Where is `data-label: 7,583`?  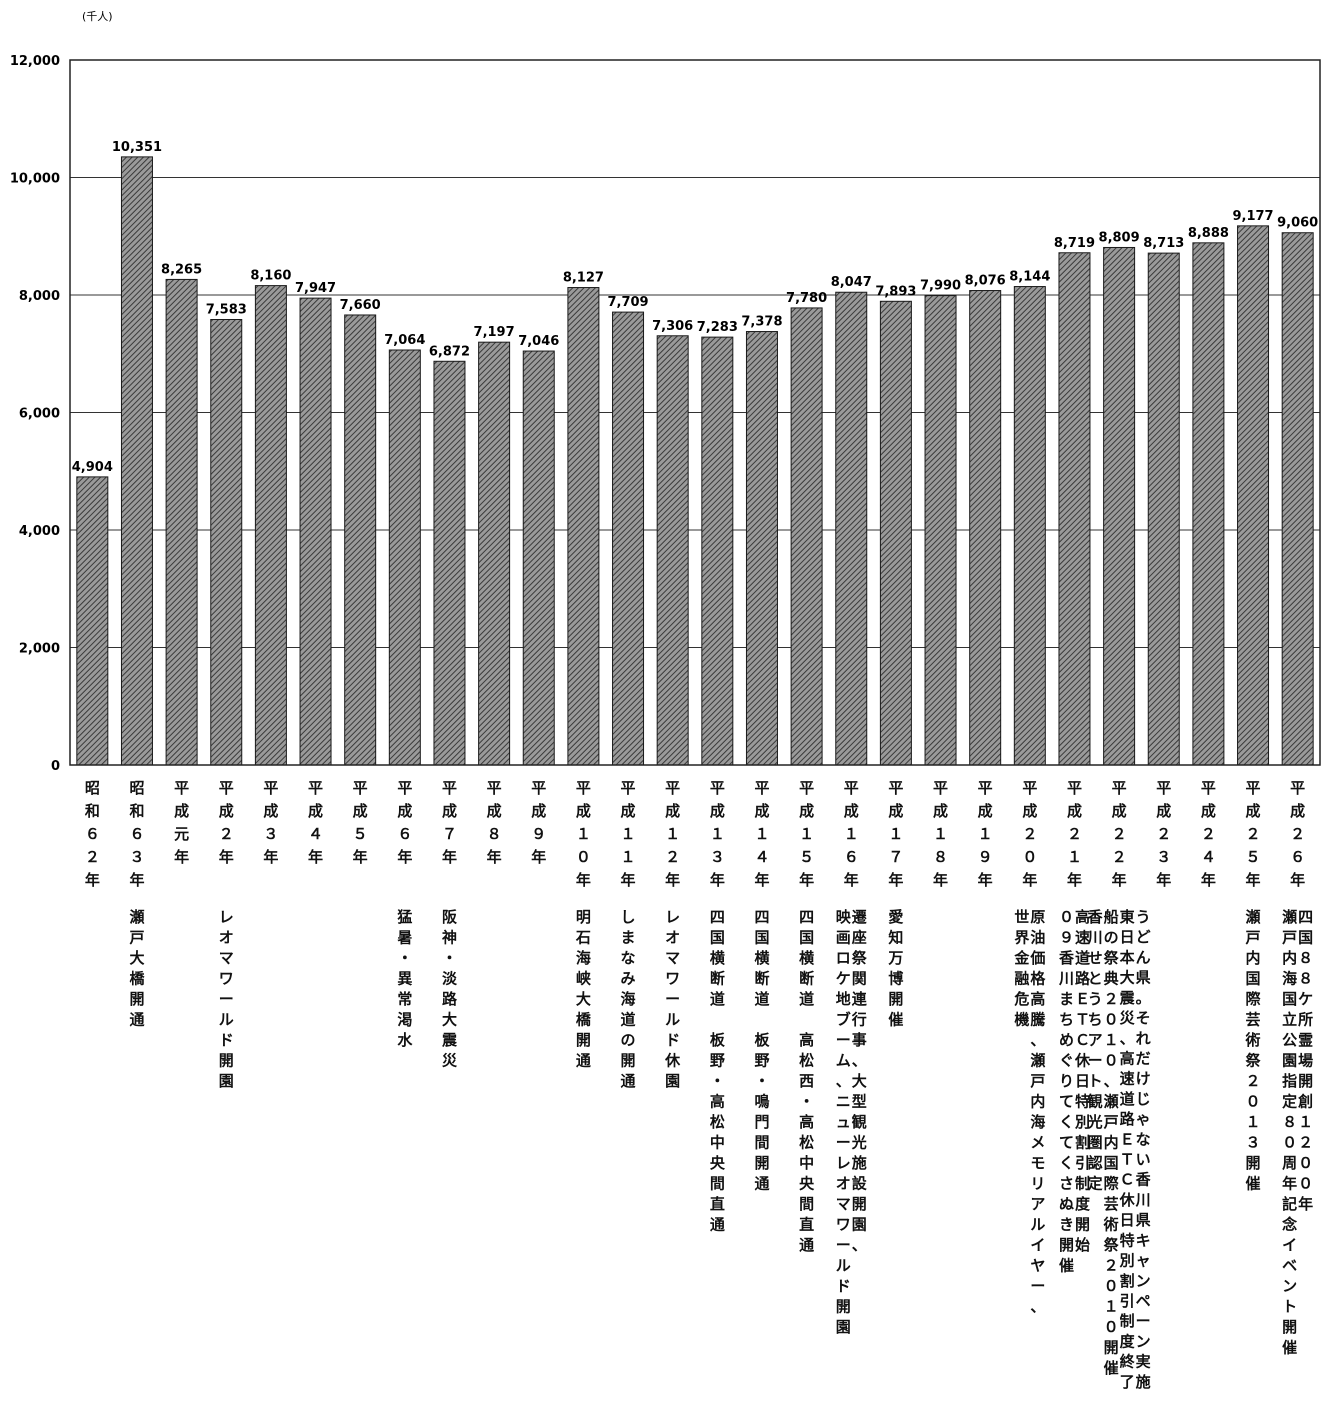 data-label: 7,583 is located at coordinates (226, 309).